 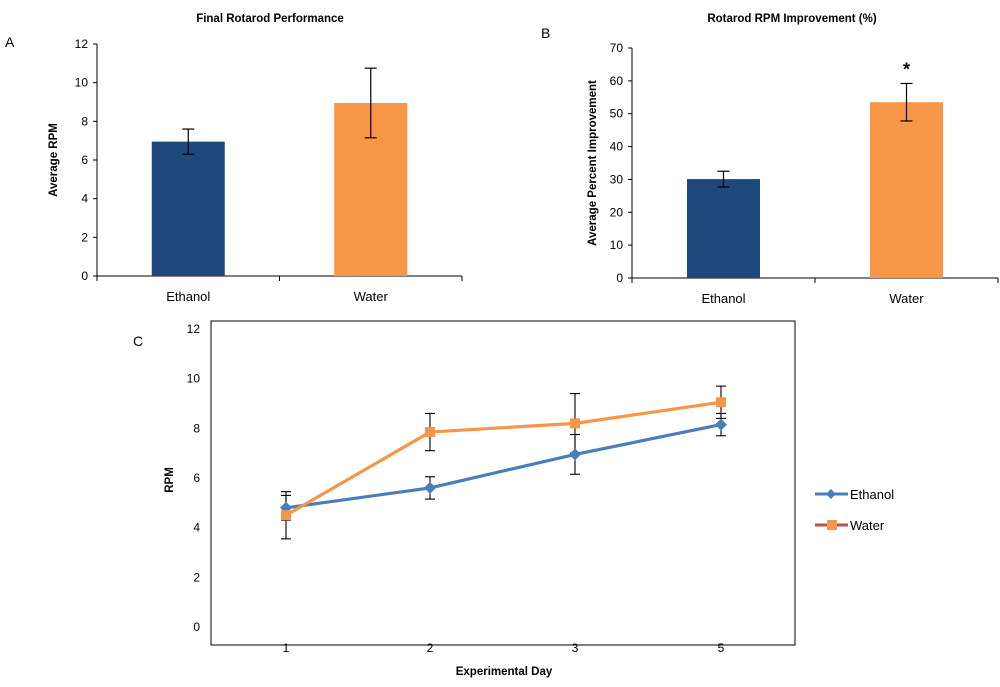 I want to click on x-tick-label: 2, so click(x=430, y=648).